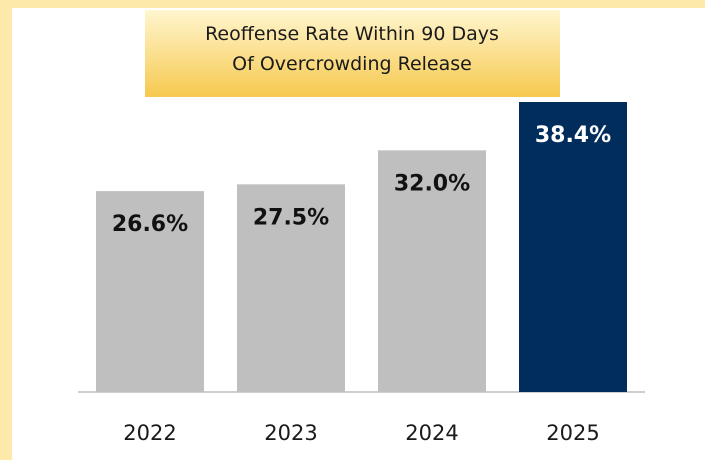  I want to click on chart-title: Reoffense Rate Within 90 Days, so click(352, 34).